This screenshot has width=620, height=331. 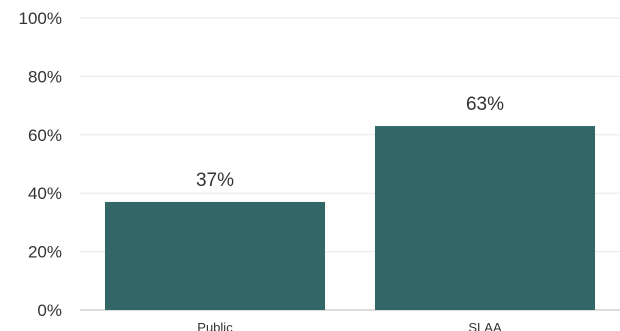 What do you see at coordinates (45, 135) in the screenshot?
I see `y-tick-label: 60%` at bounding box center [45, 135].